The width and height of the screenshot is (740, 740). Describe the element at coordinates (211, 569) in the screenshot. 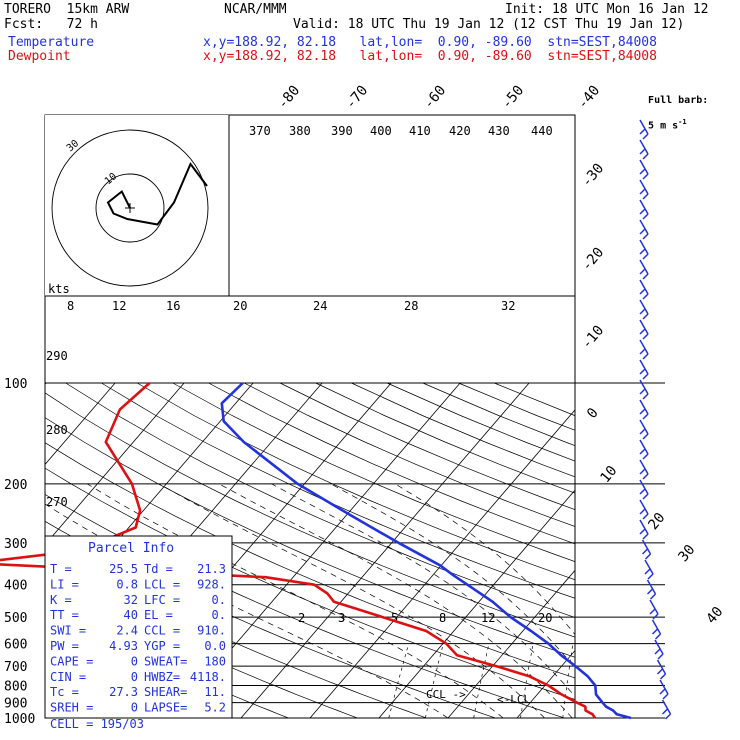

I see `parcel-row-value: 21.3` at that location.